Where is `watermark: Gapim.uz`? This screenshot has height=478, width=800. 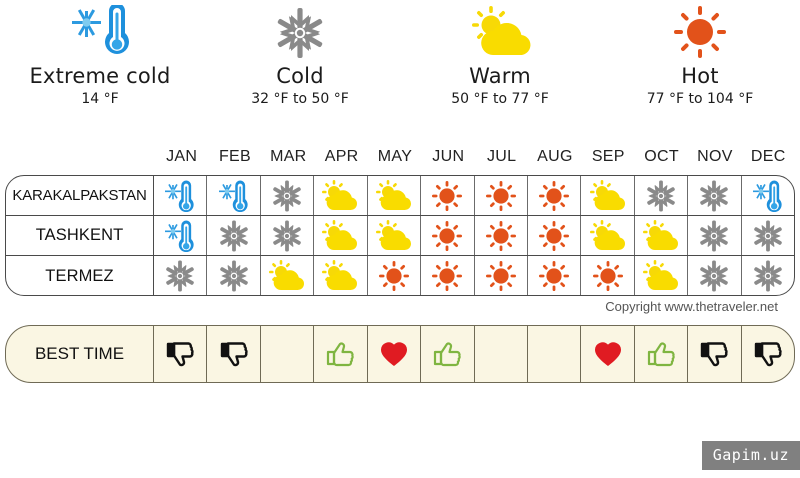
watermark: Gapim.uz is located at coordinates (750, 455).